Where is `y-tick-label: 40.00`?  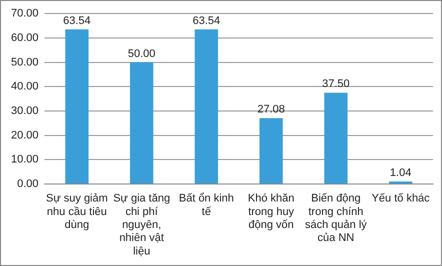 y-tick-label: 40.00 is located at coordinates (24, 86).